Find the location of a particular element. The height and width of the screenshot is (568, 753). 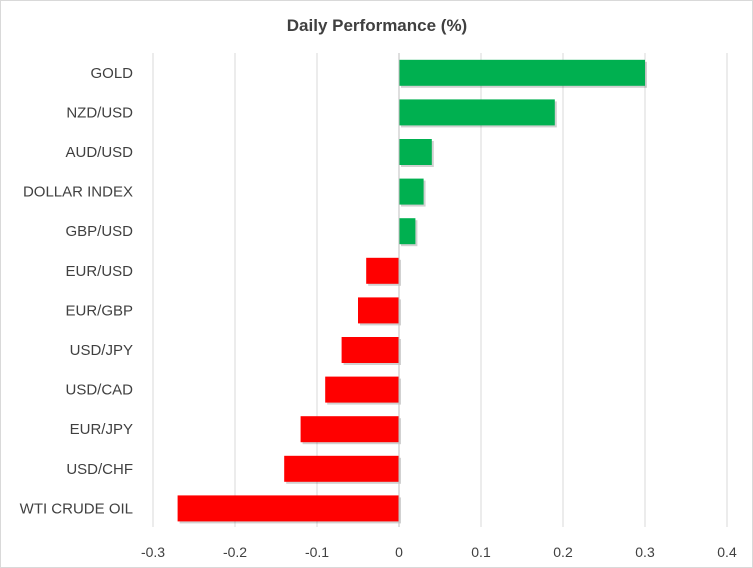

category-label: USD/CAD is located at coordinates (99, 390).